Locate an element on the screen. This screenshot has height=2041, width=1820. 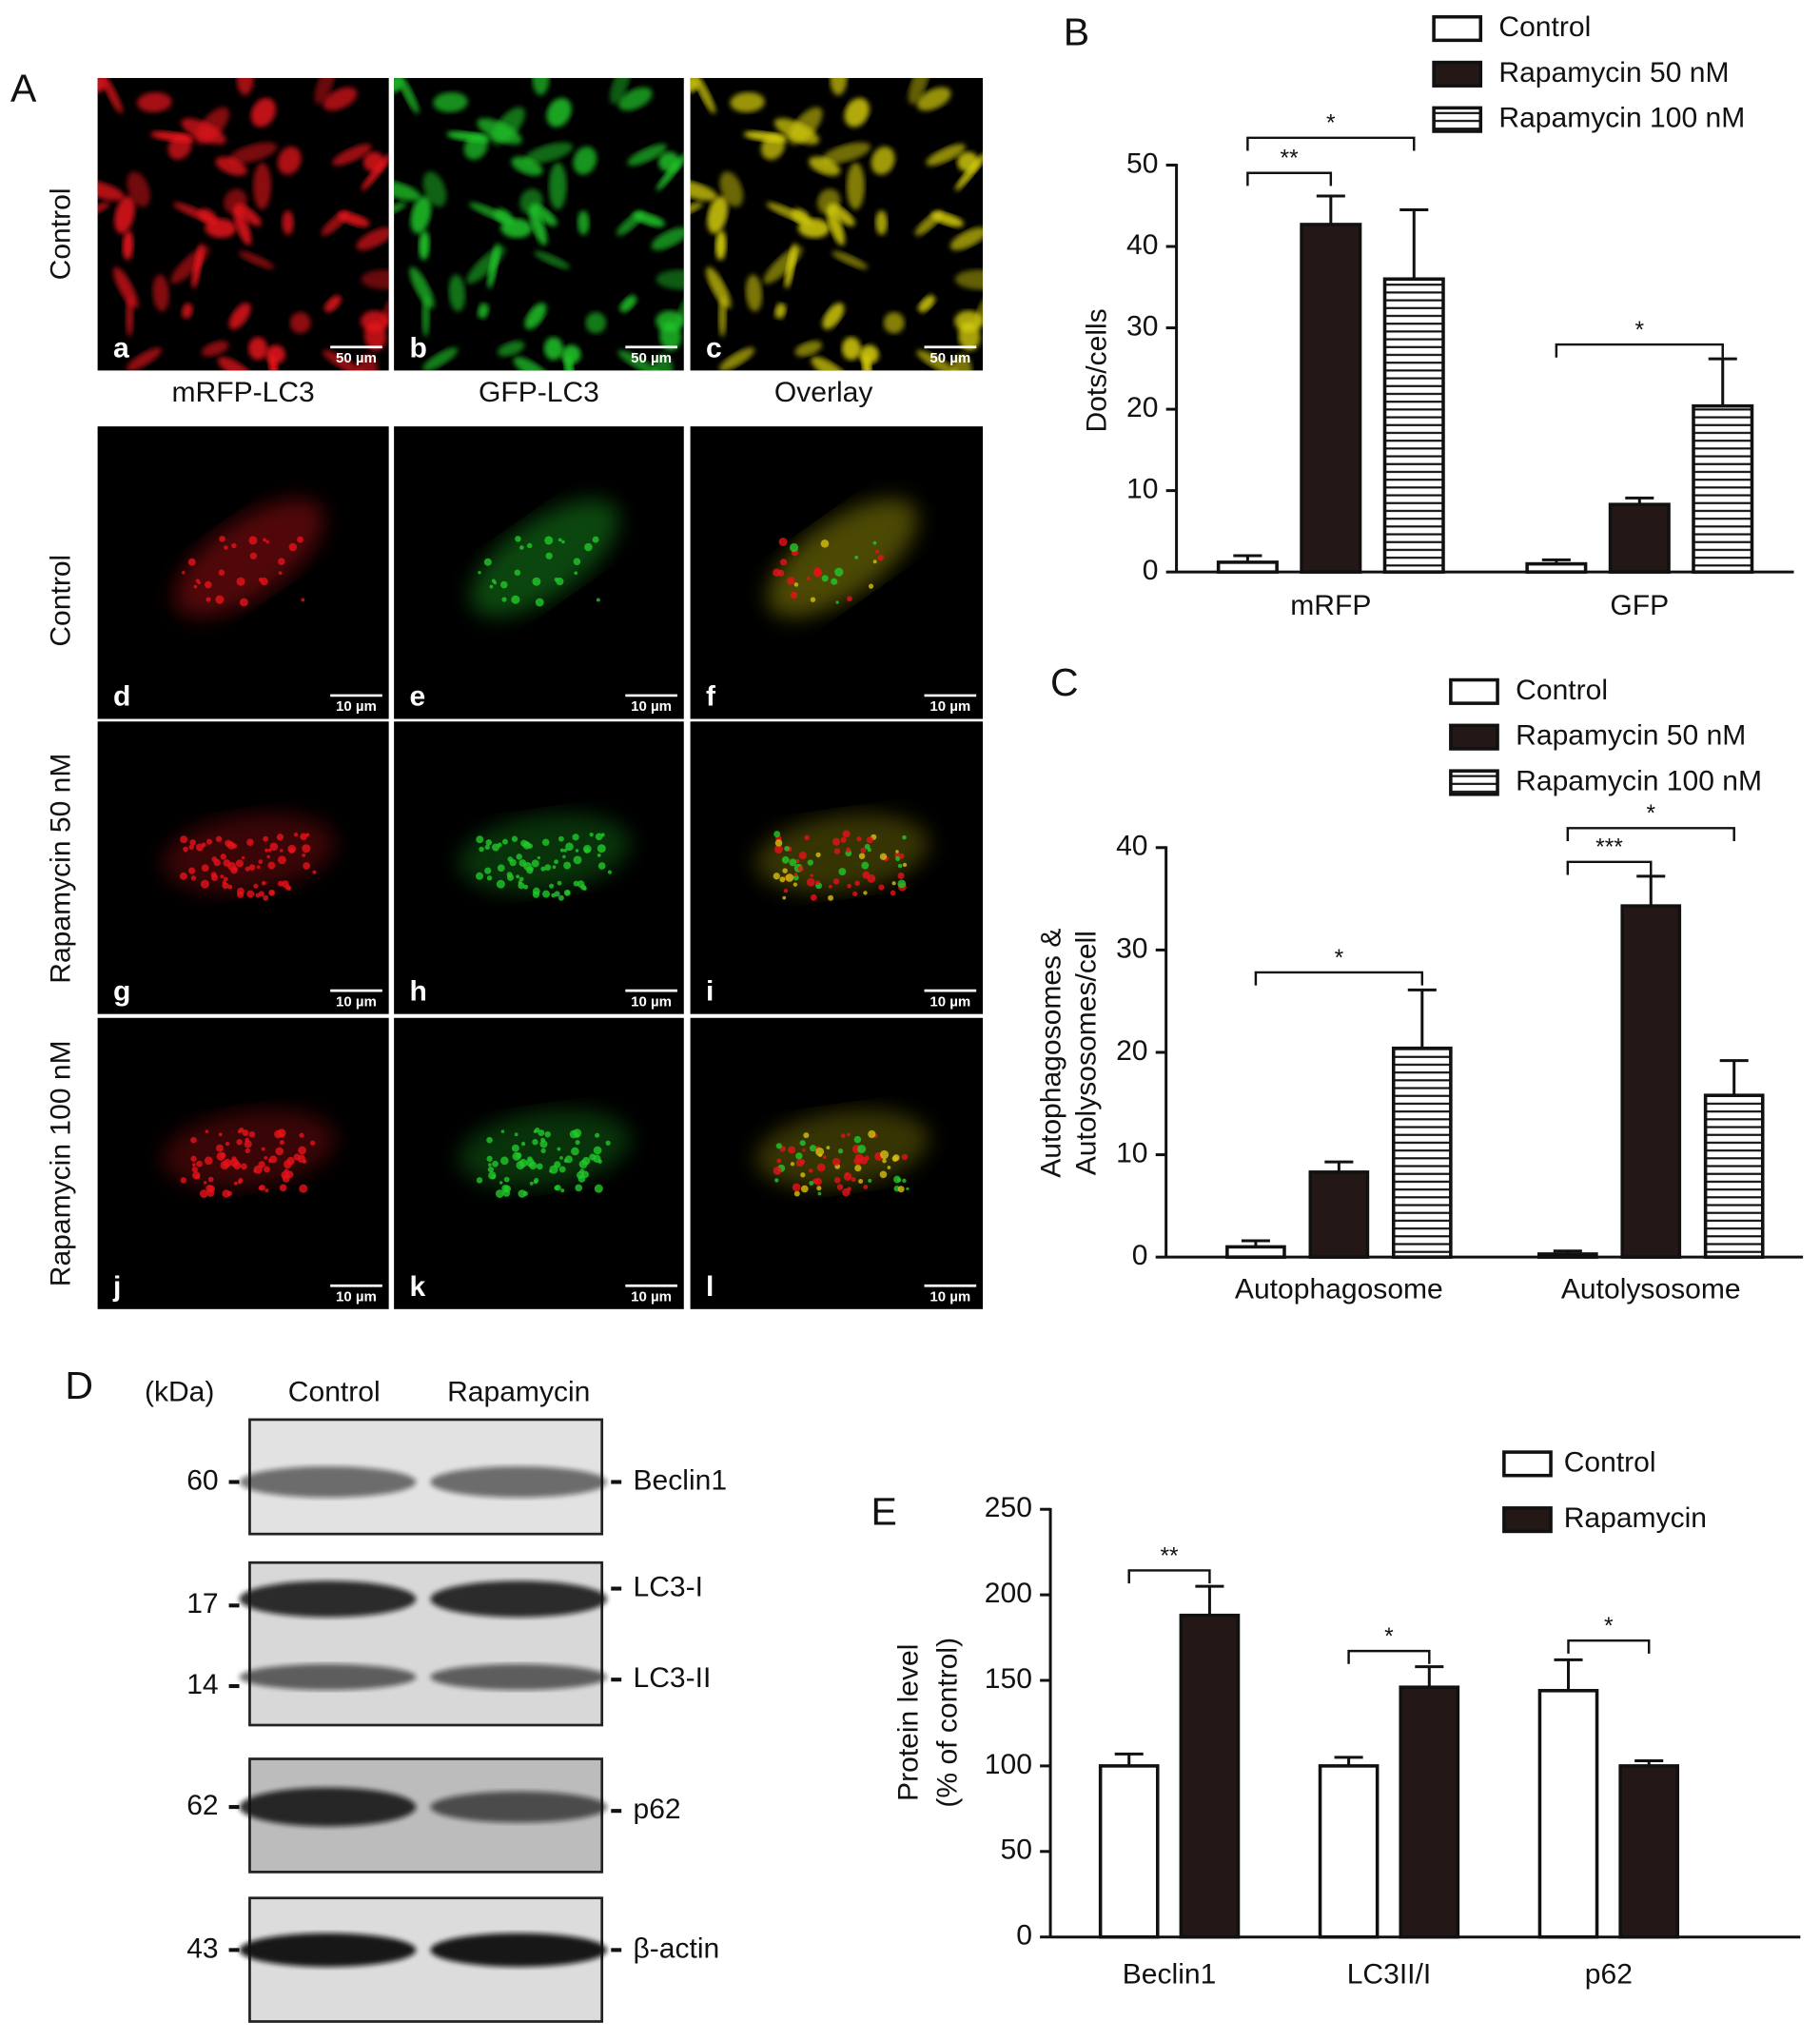
y-tick-label: 200 is located at coordinates (1008, 1593).